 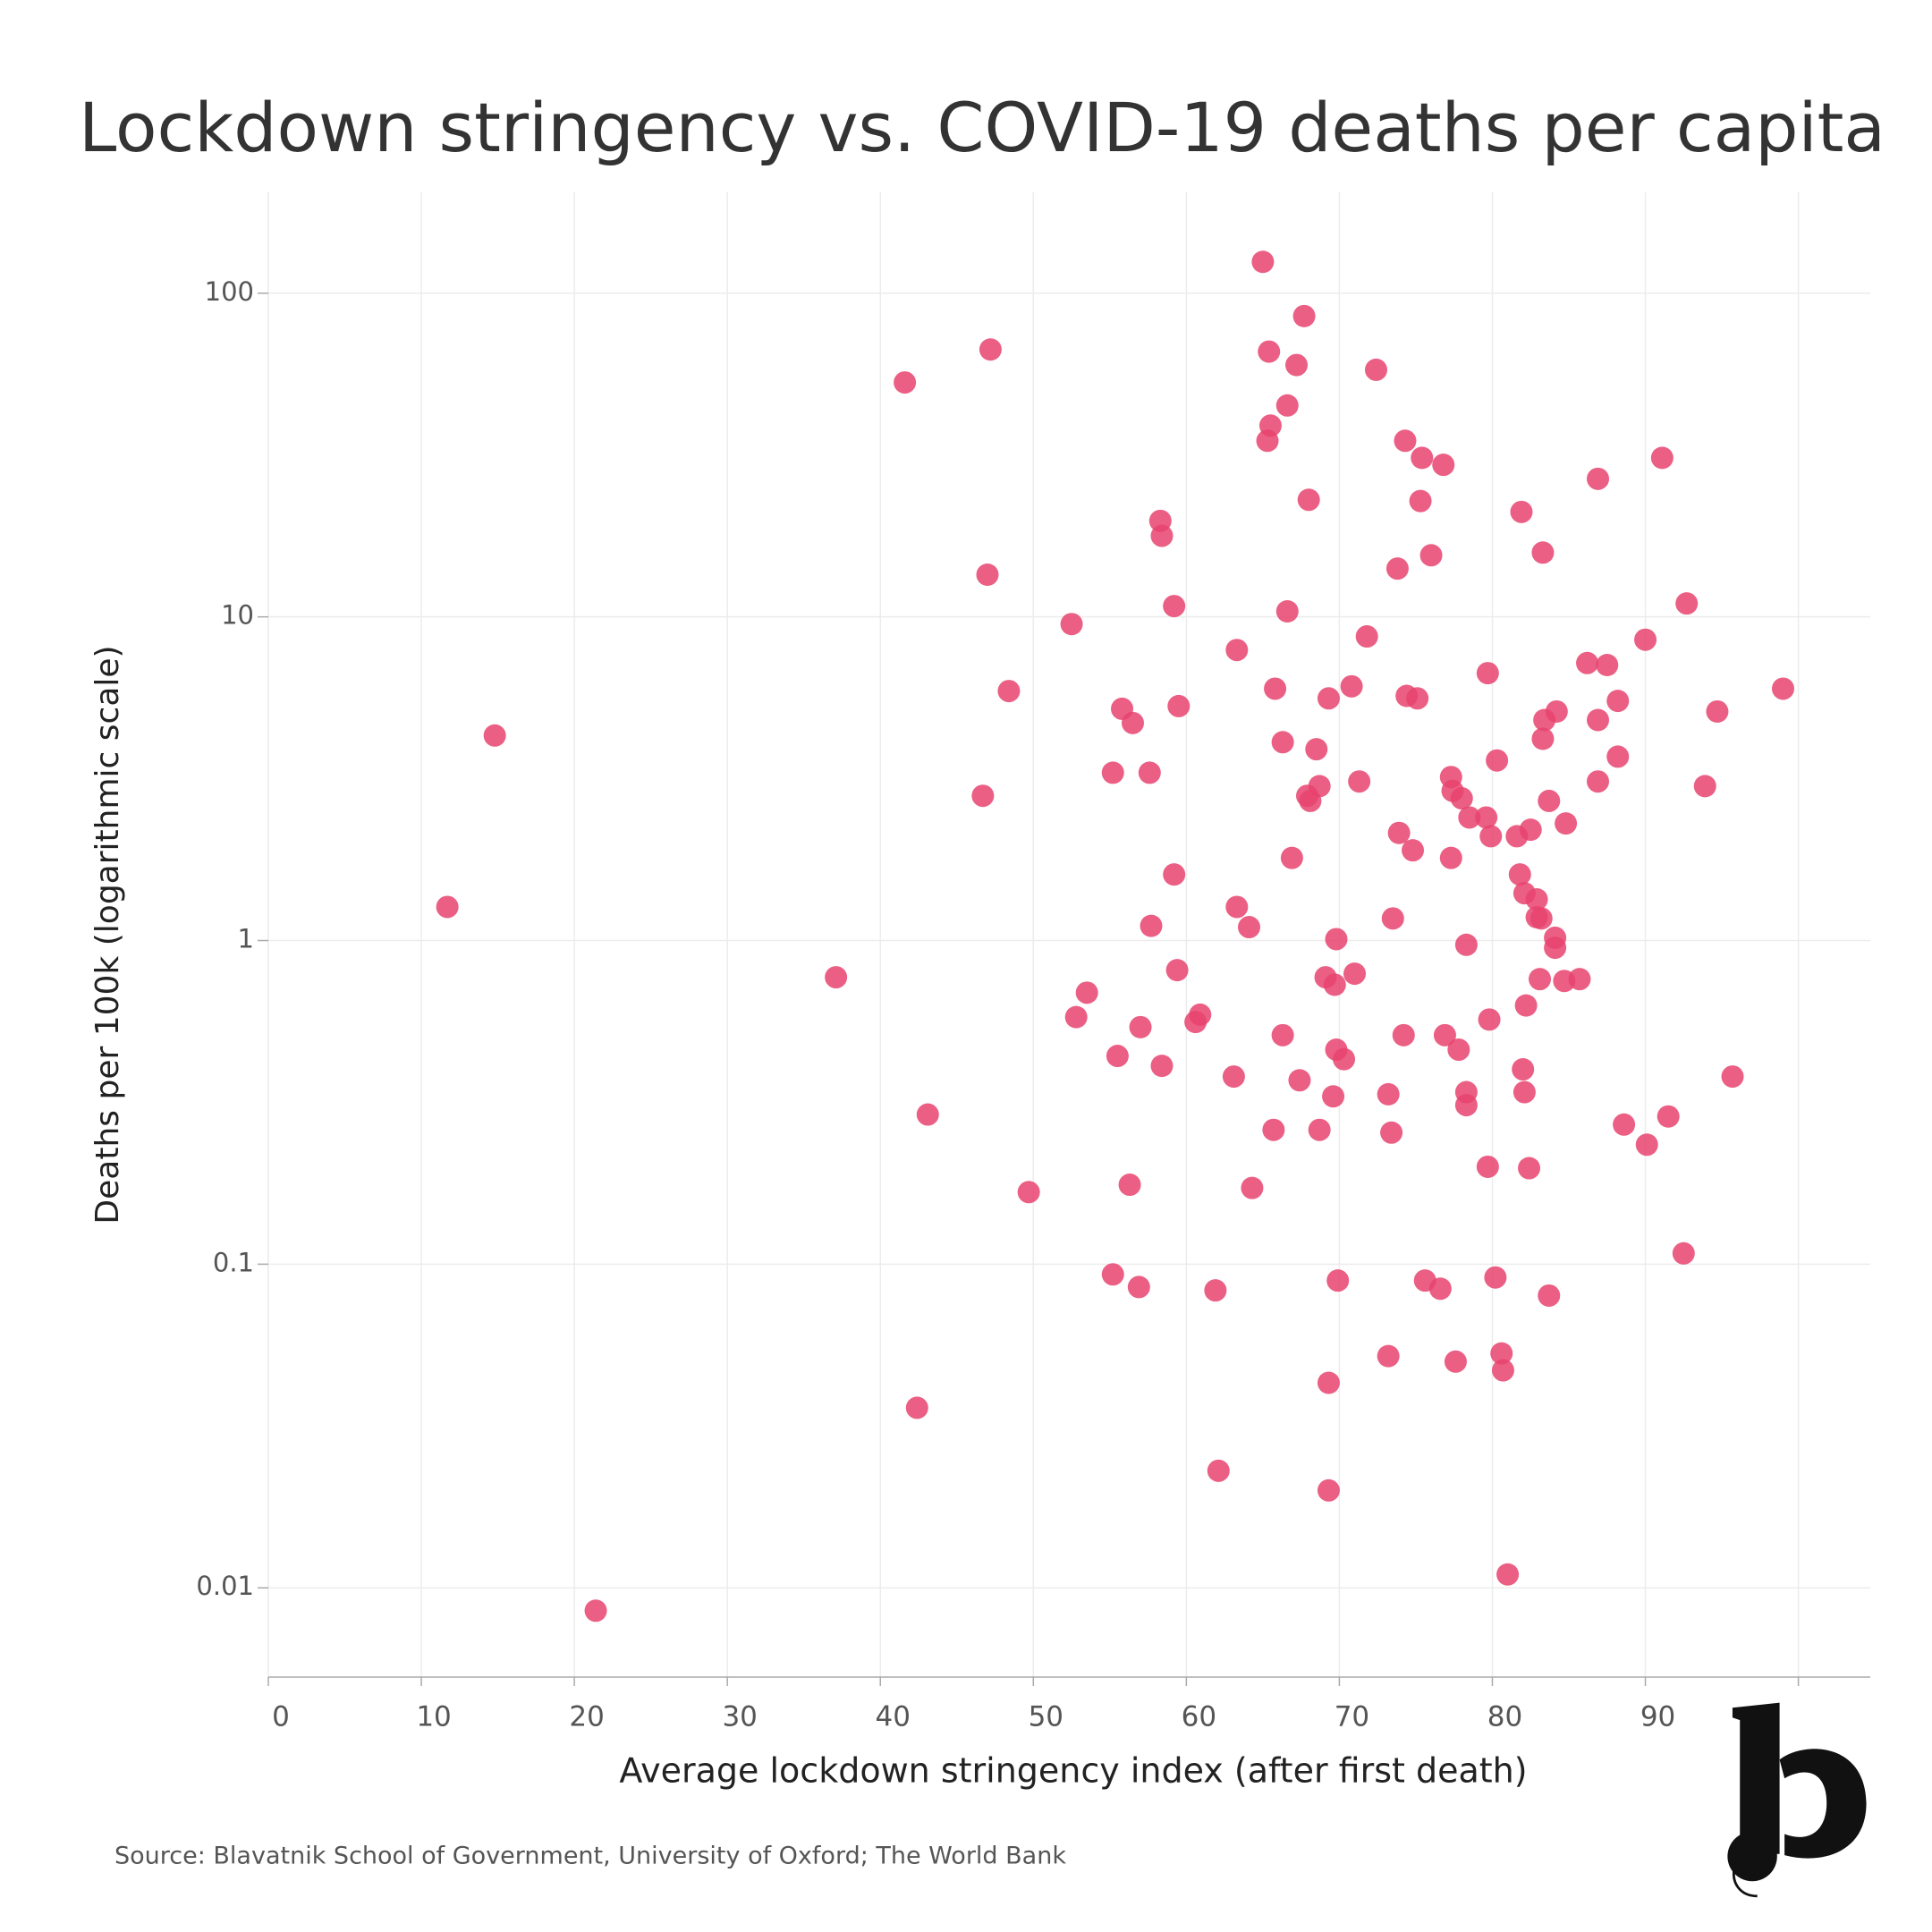 I want to click on x-tick-label: 60, so click(x=1199, y=1717).